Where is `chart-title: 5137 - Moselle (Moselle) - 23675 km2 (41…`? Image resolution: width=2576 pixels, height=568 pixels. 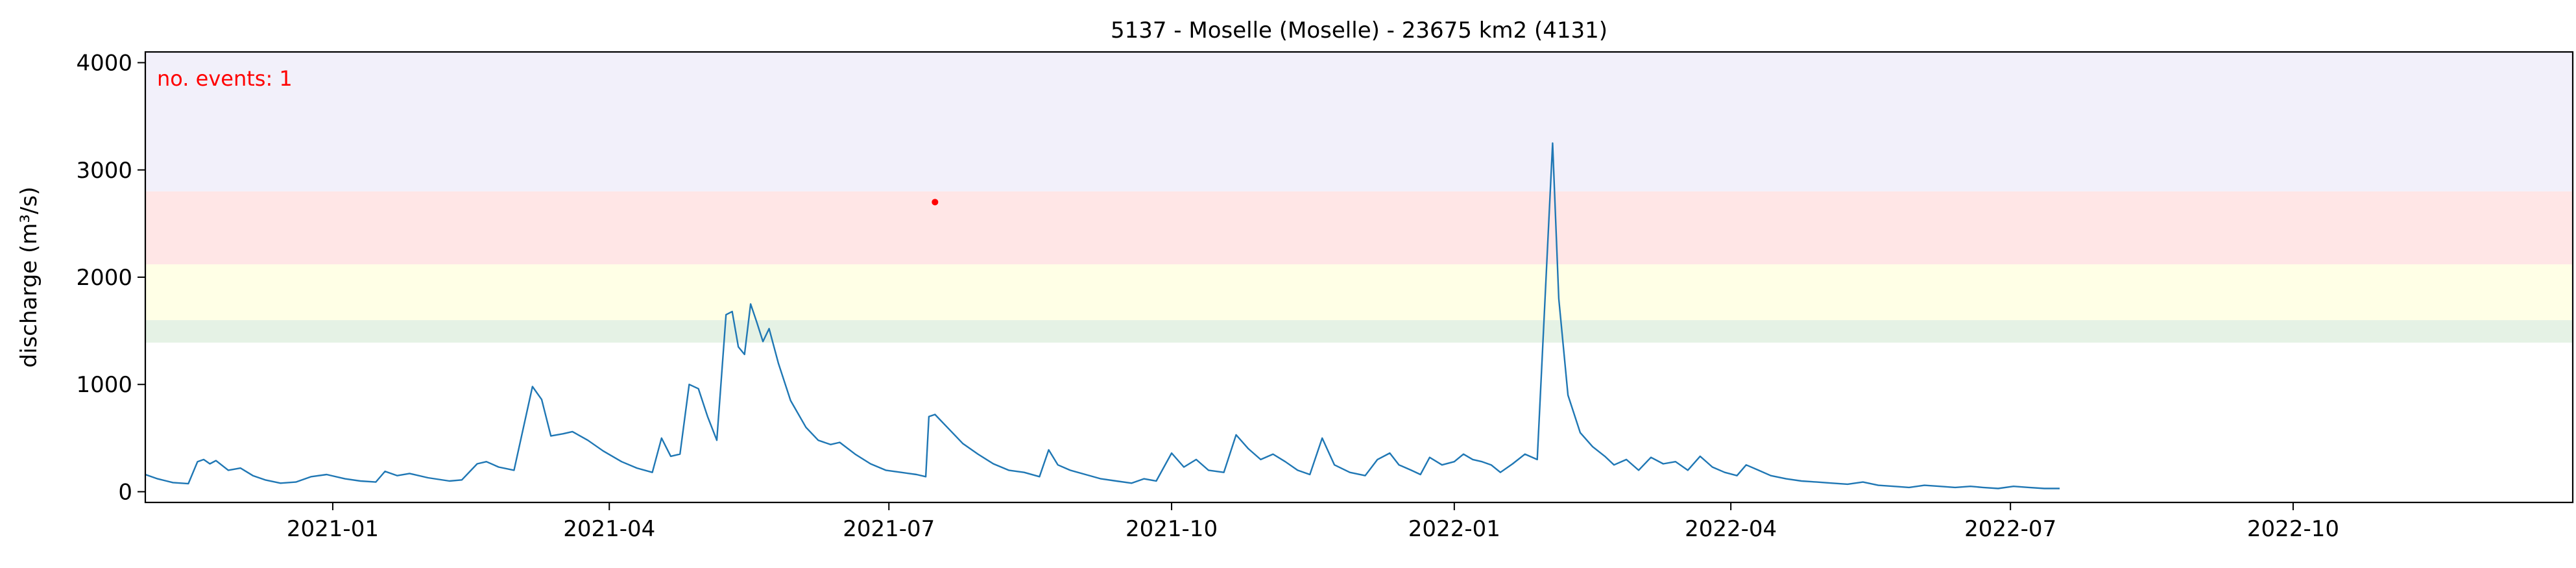
chart-title: 5137 - Moselle (Moselle) - 23675 km2 (41… is located at coordinates (1359, 30).